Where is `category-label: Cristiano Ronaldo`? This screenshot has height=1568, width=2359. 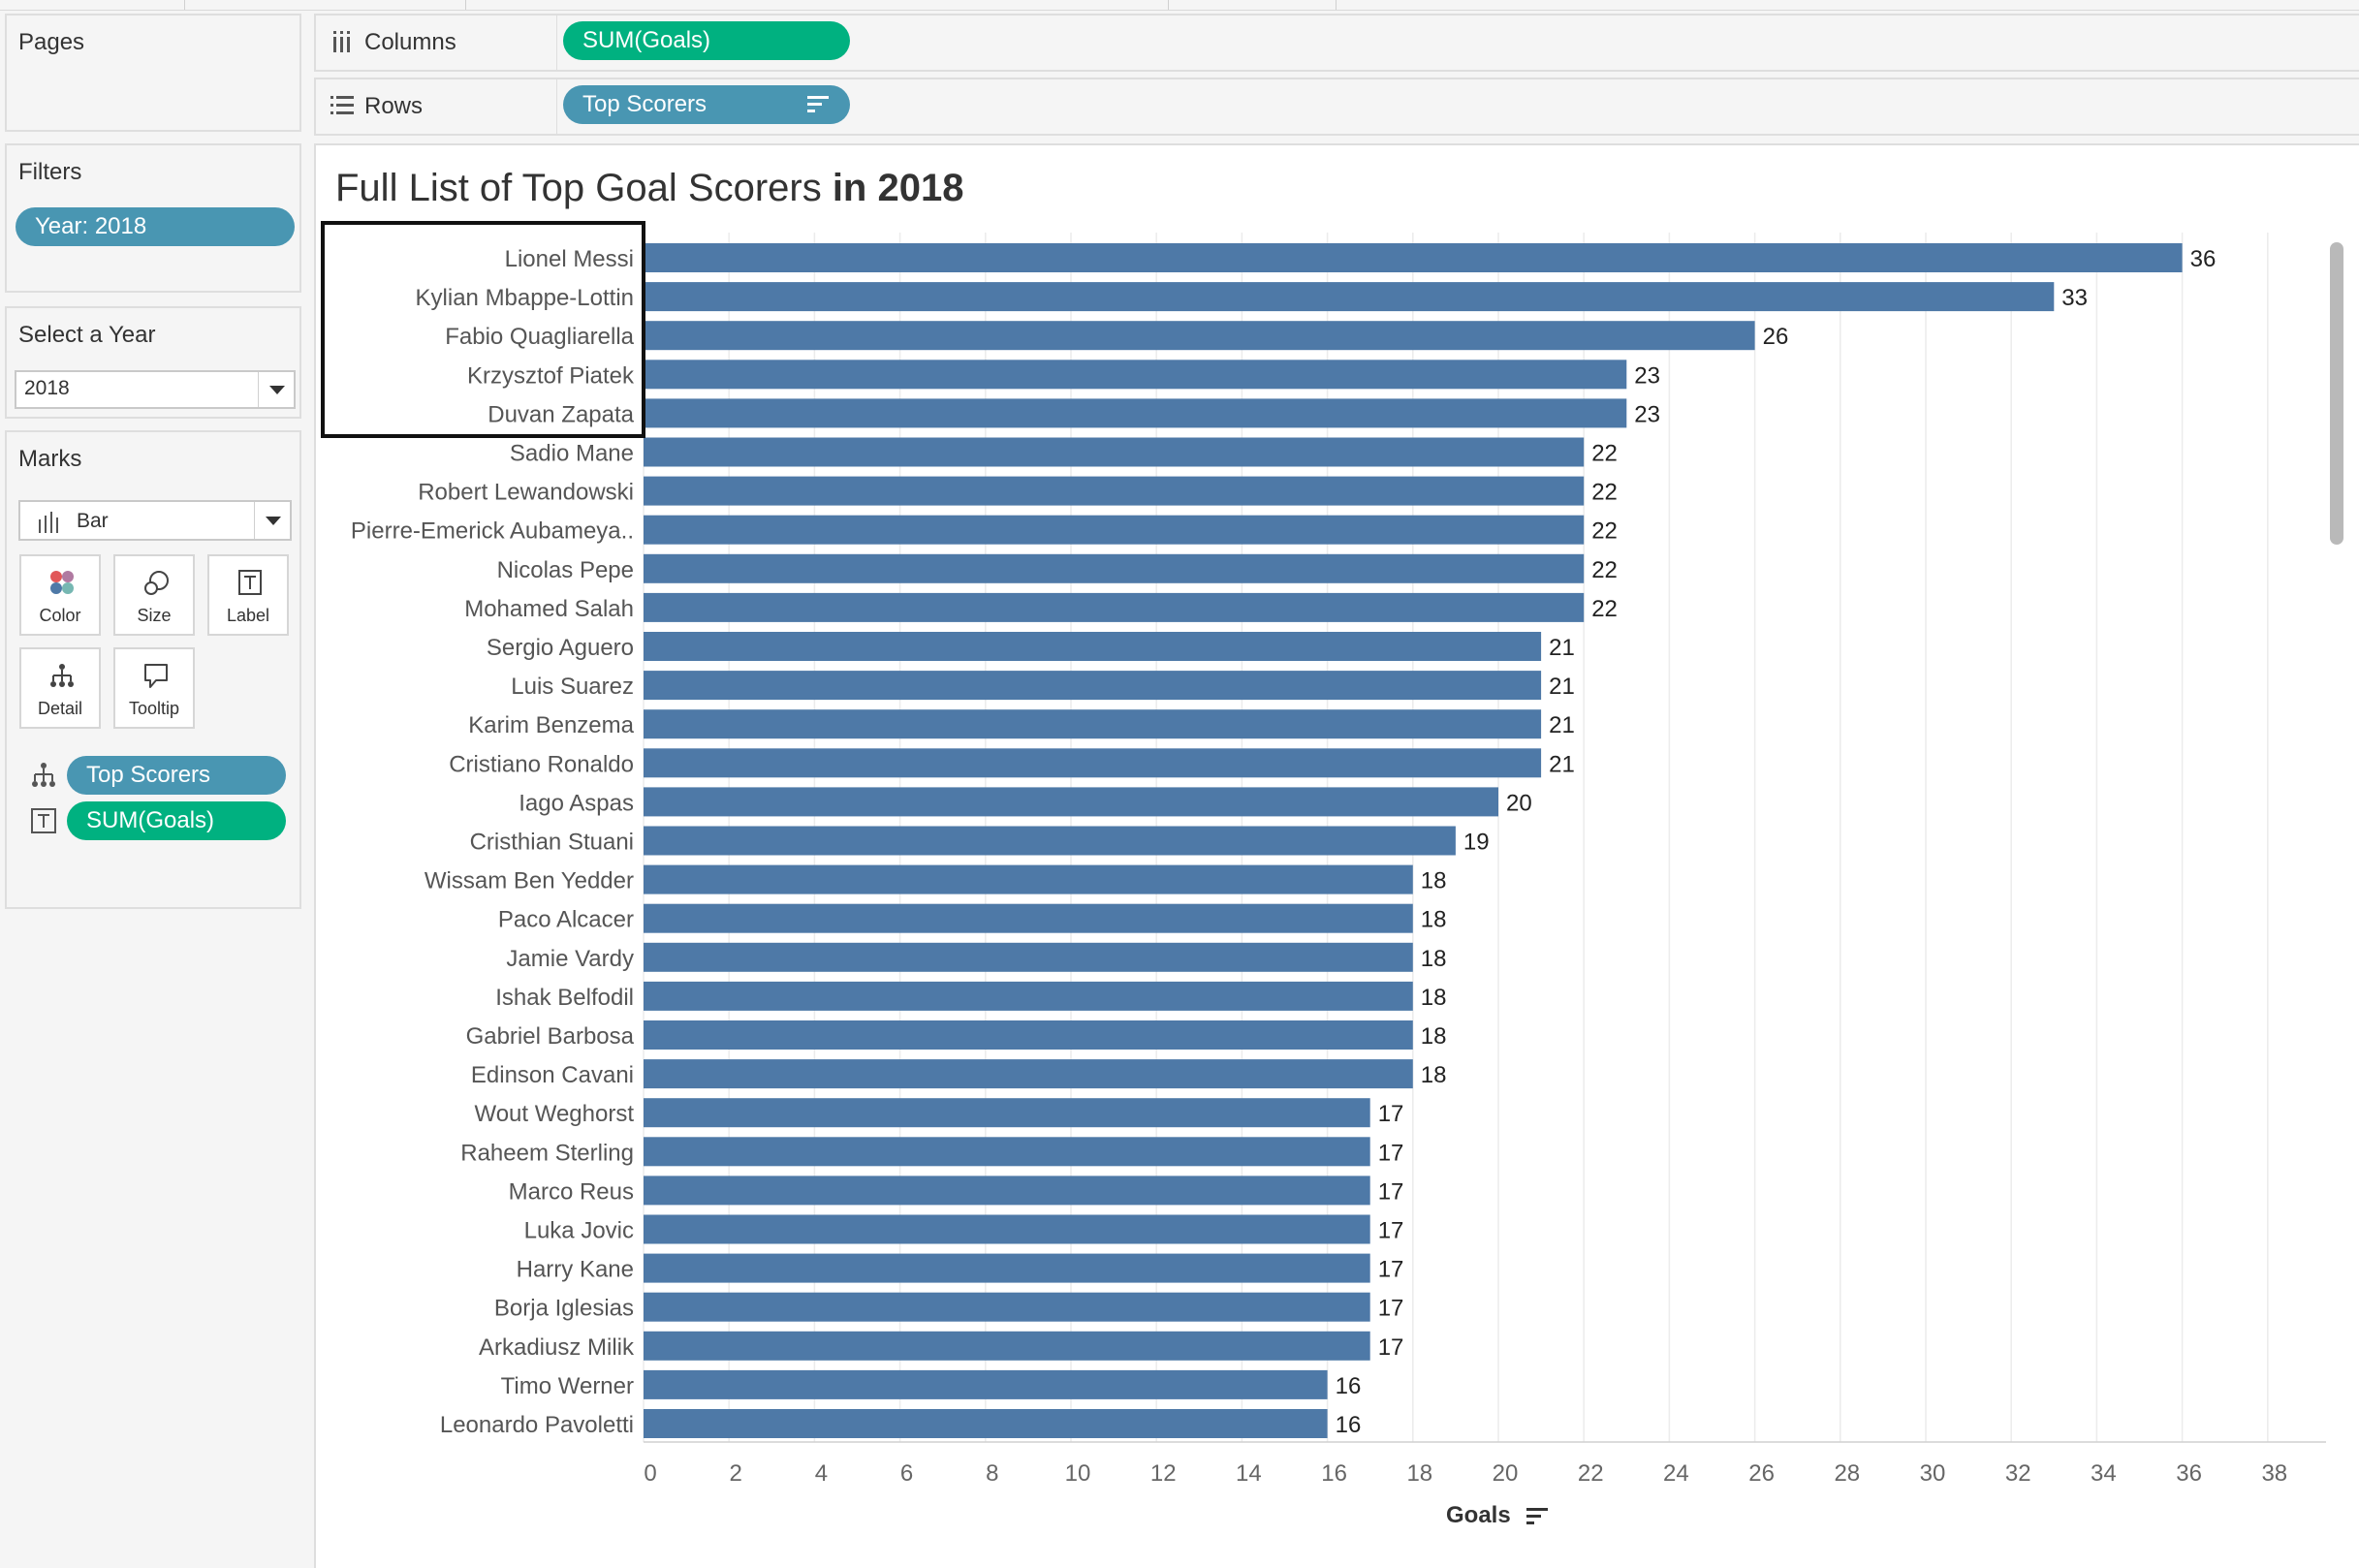 category-label: Cristiano Ronaldo is located at coordinates (541, 764).